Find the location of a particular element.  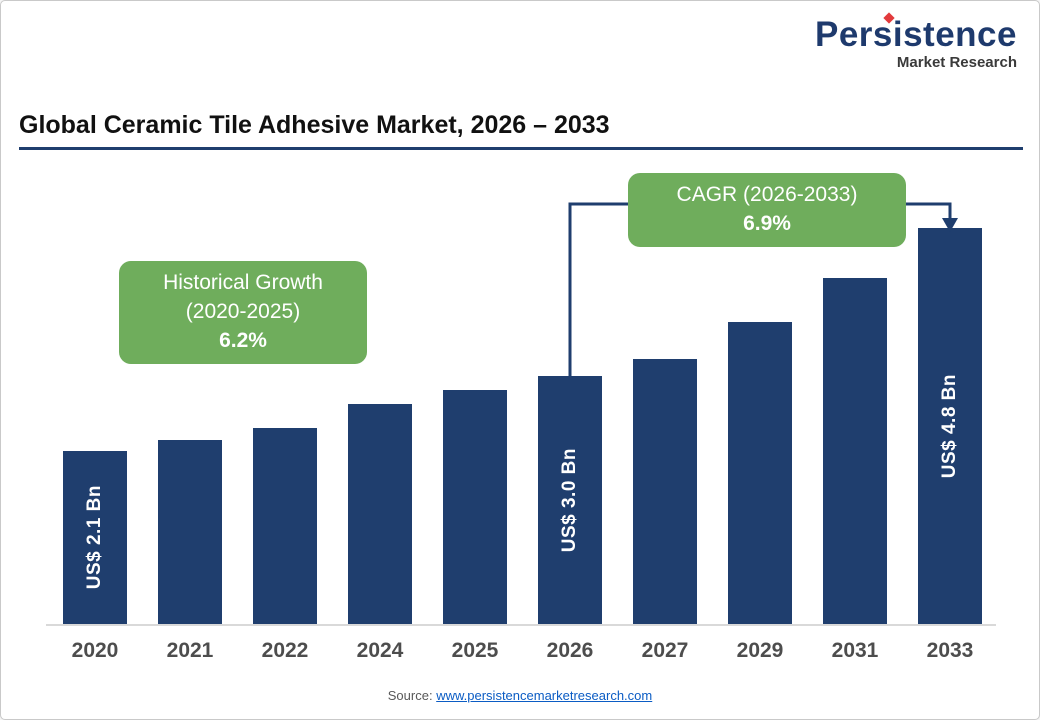

logo: Persistence Market Research is located at coordinates (915, 41).